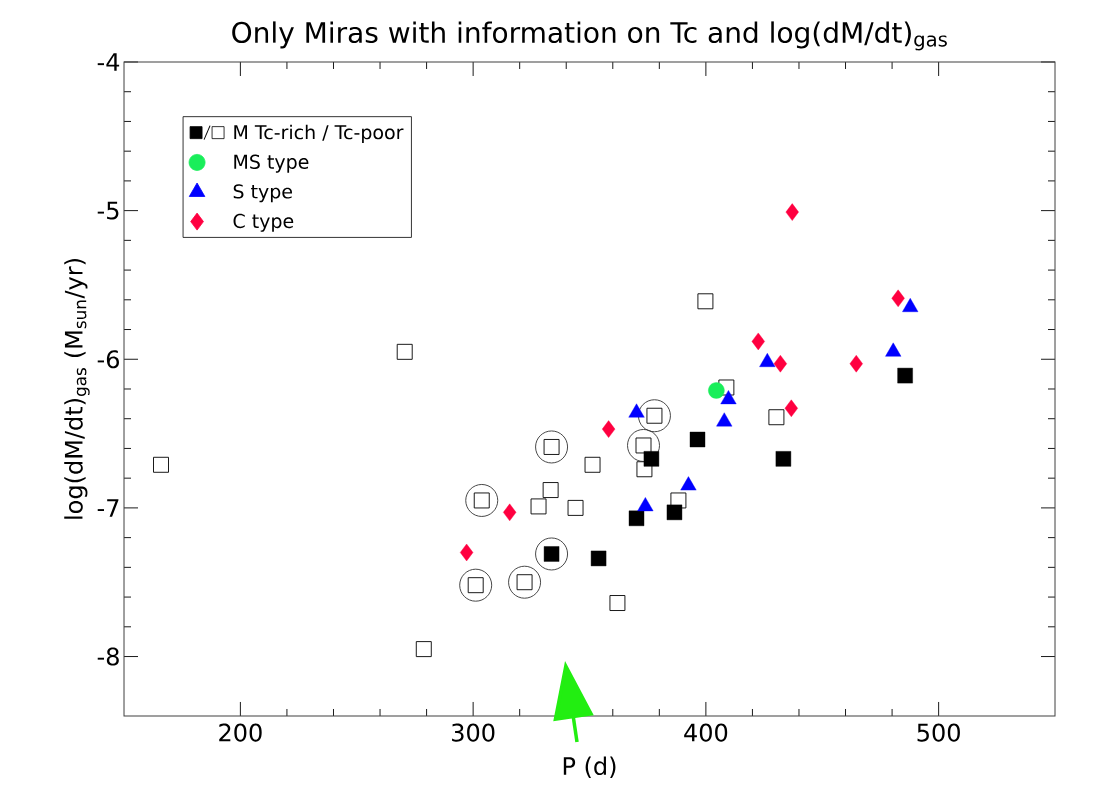 Image resolution: width=1094 pixels, height=802 pixels. Describe the element at coordinates (77, 389) in the screenshot. I see `y-axis-title: log(dM/dt)$_{gas}$ (M$_{sun}$/yr)` at that location.